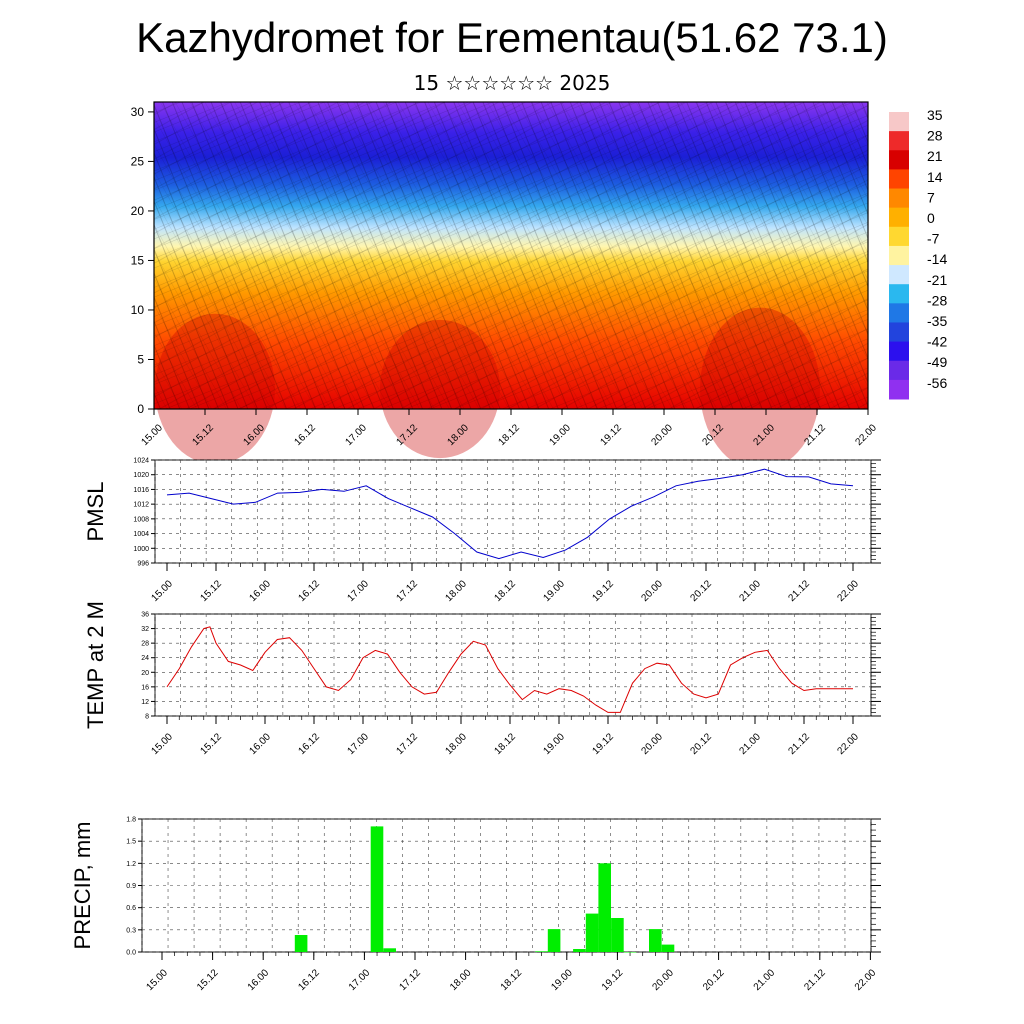 Image resolution: width=1024 pixels, height=1024 pixels. I want to click on colorbar-label: -42, so click(937, 342).